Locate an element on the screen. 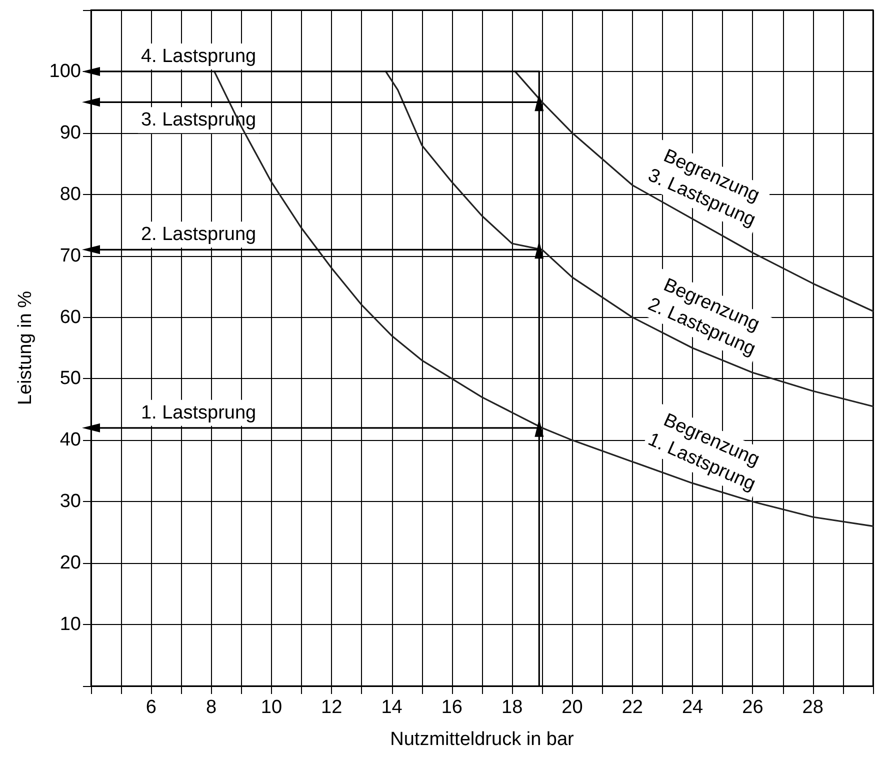 The image size is (876, 760). x-tick-label: 8 is located at coordinates (211, 707).